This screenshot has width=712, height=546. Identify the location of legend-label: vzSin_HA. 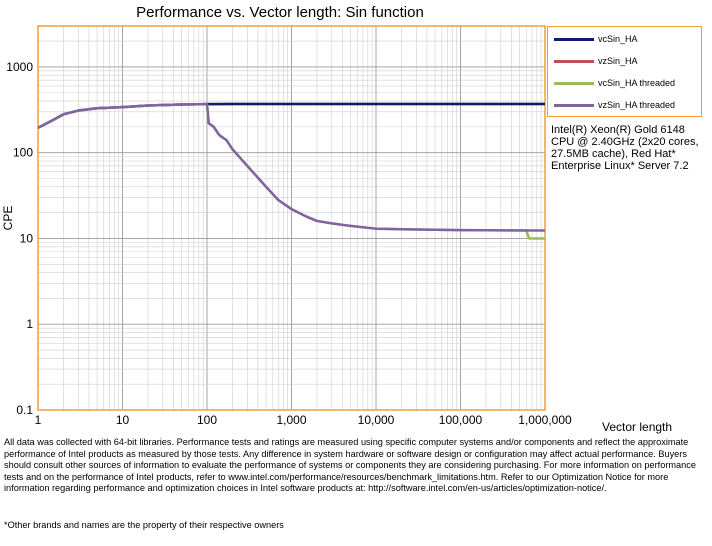
(618, 61).